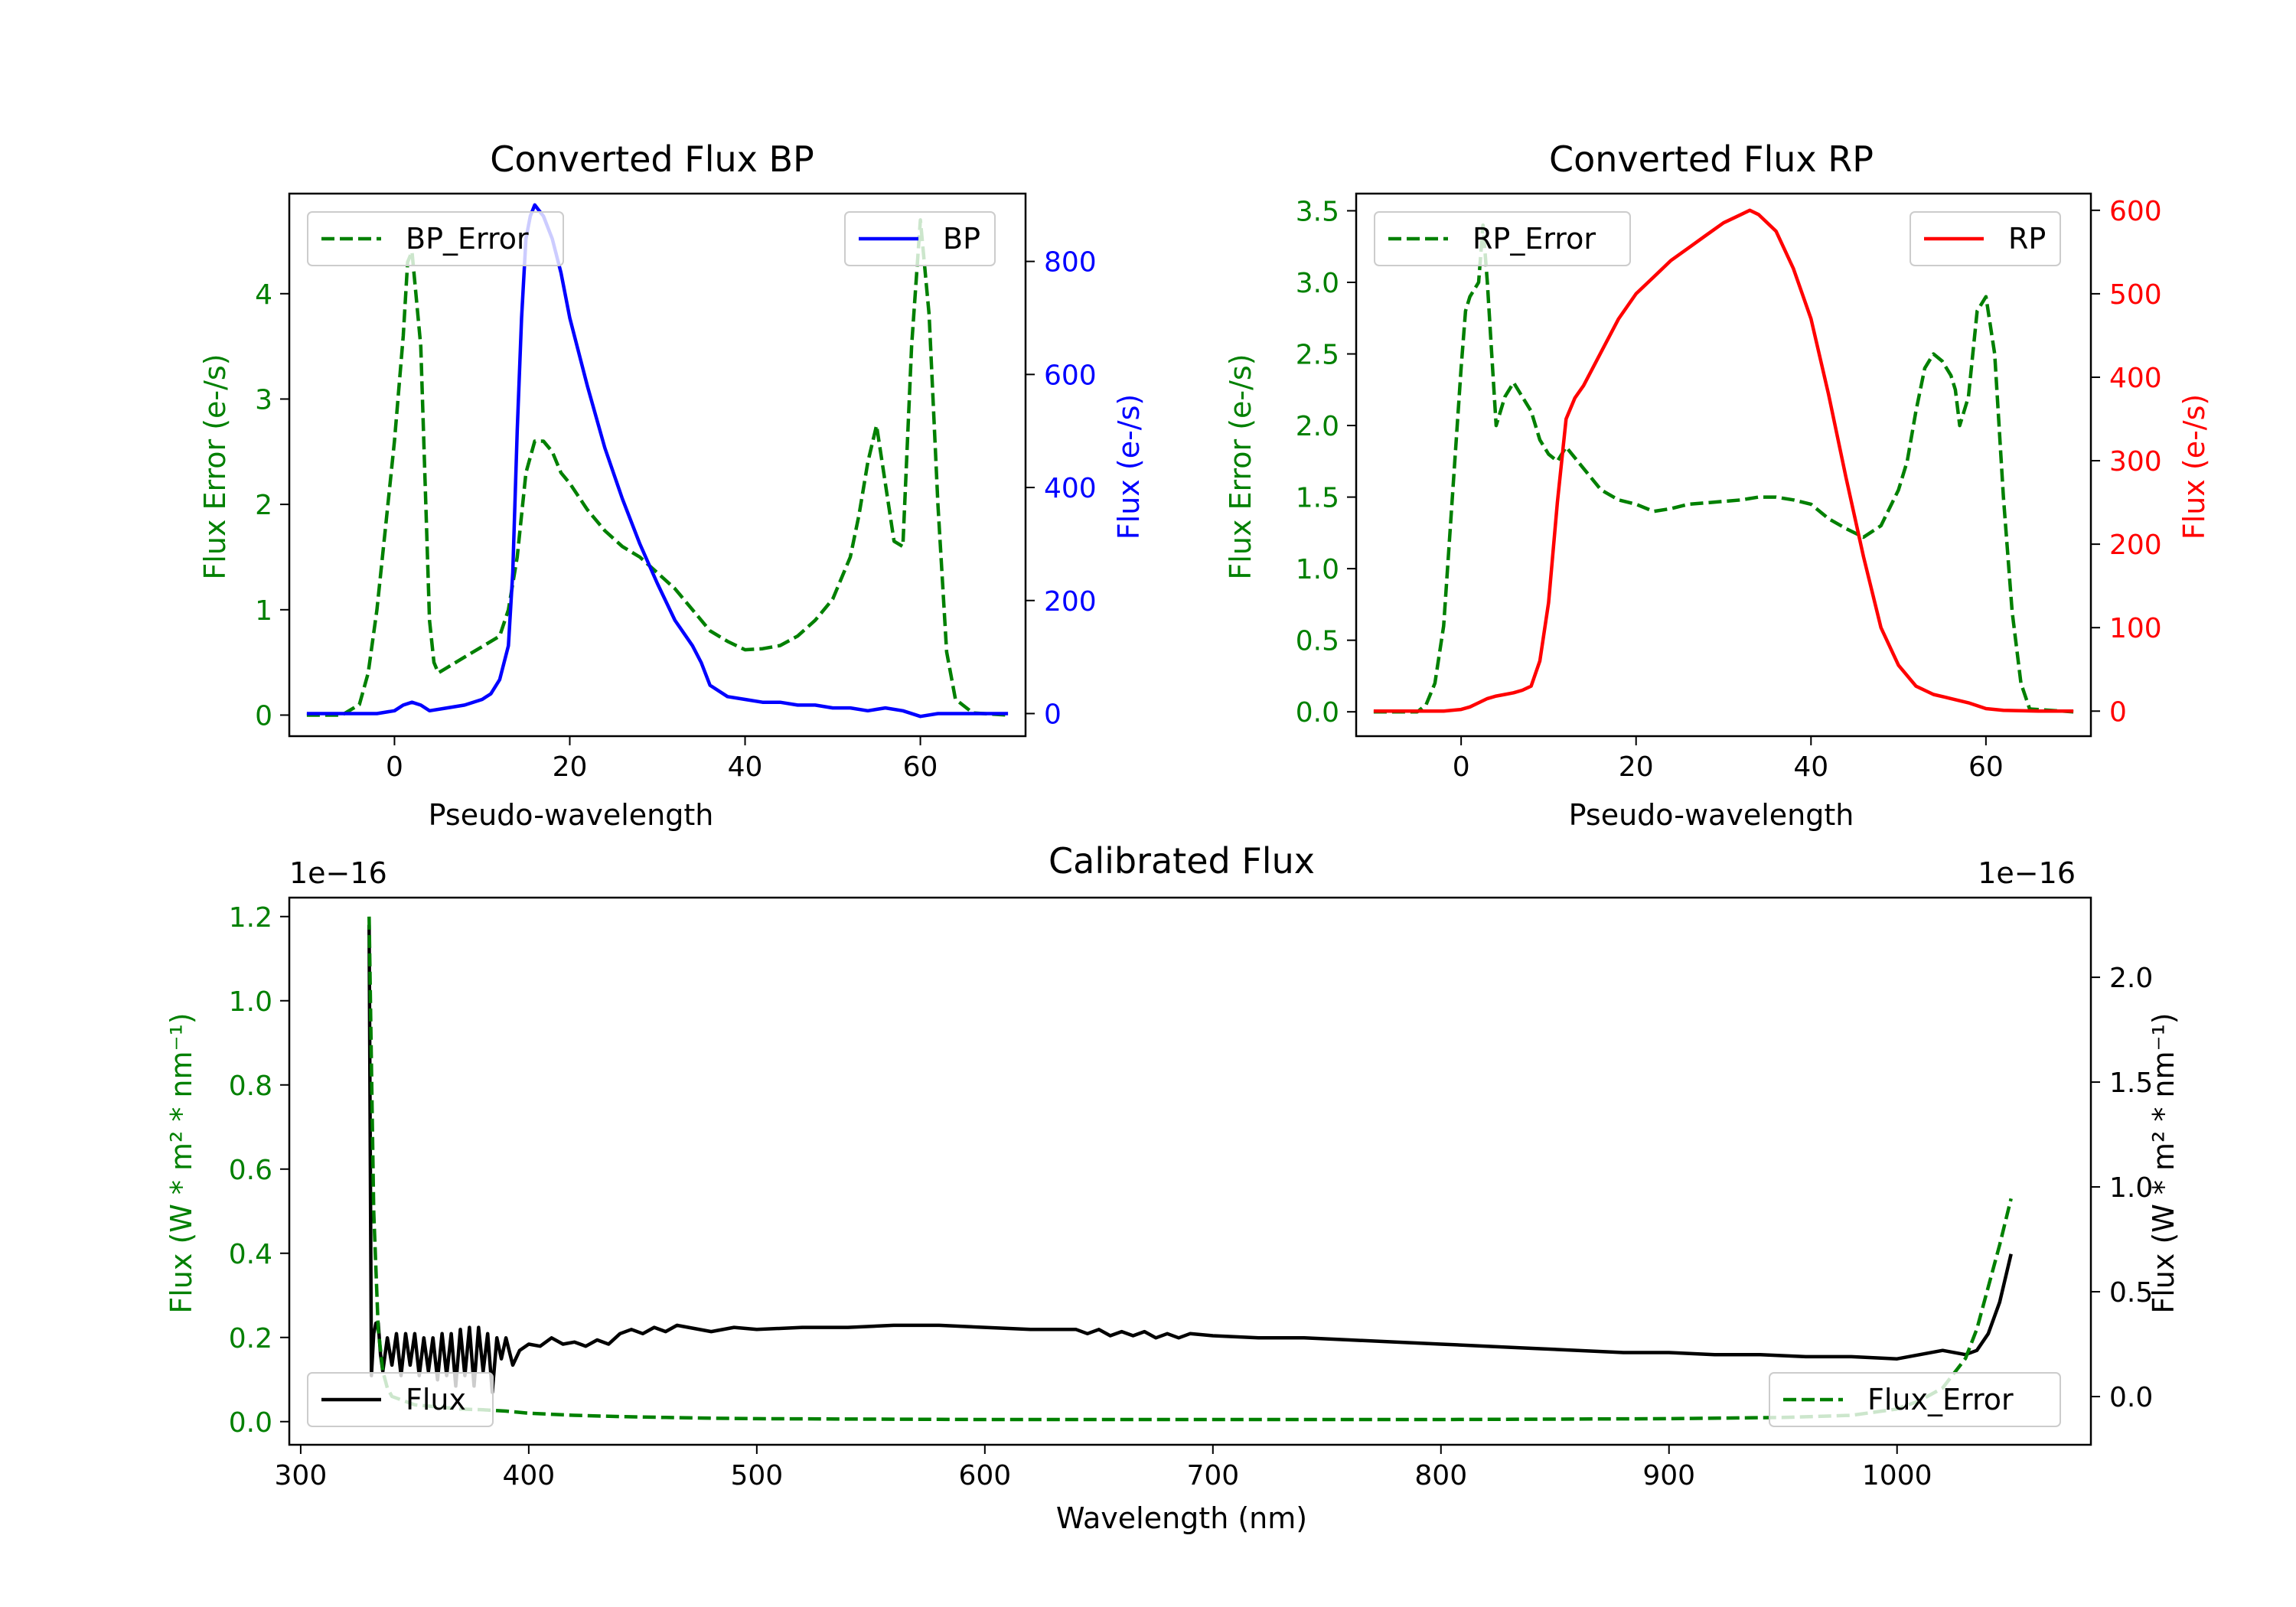  What do you see at coordinates (2135, 295) in the screenshot?
I see `rp-ytick-right-label: 500` at bounding box center [2135, 295].